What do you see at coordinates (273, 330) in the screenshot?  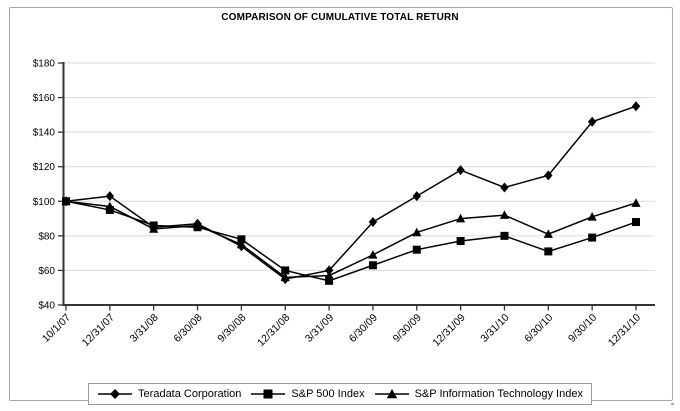 I see `x-tick-label: 12/31/08` at bounding box center [273, 330].